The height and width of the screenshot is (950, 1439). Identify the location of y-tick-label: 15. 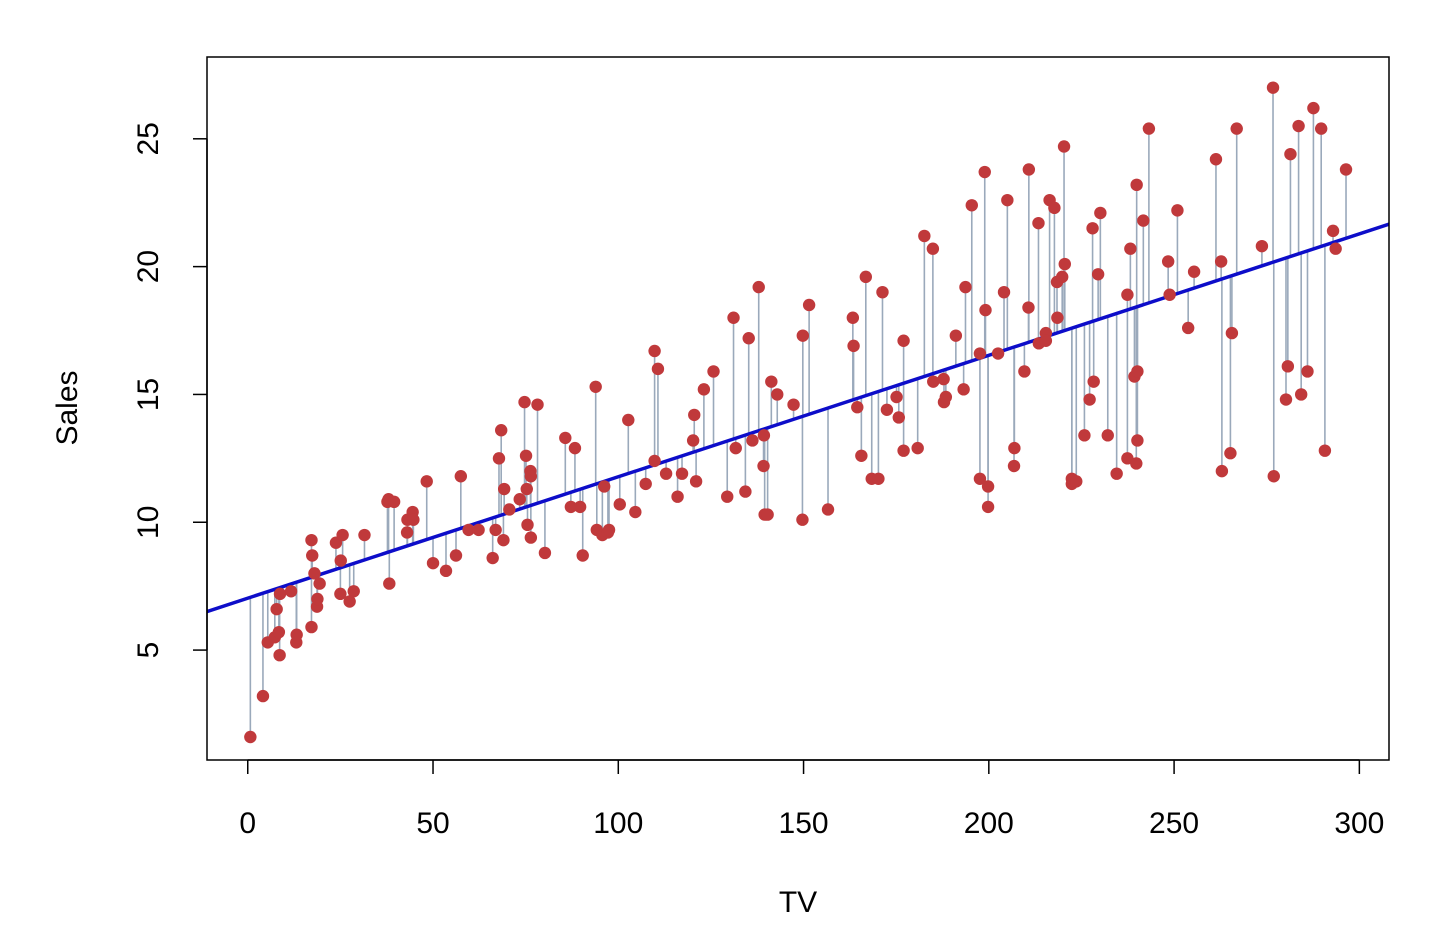
(148, 394).